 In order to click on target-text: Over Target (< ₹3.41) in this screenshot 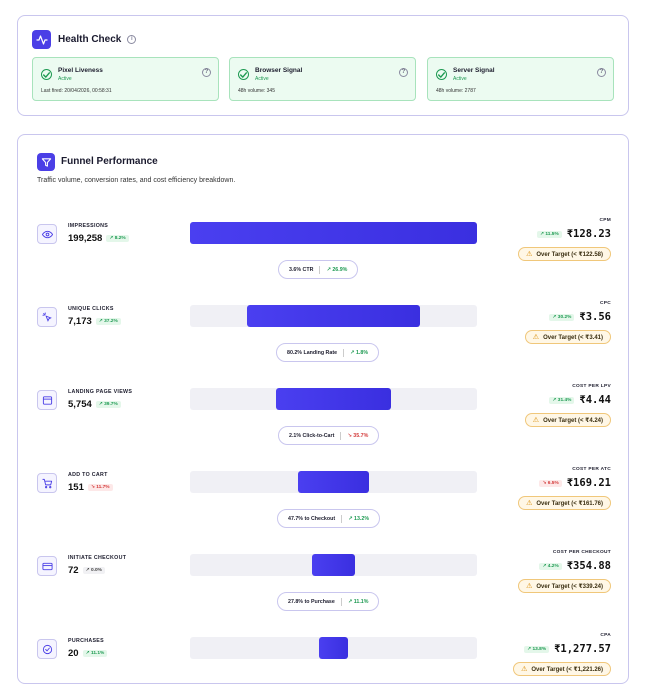, I will do `click(573, 337)`.